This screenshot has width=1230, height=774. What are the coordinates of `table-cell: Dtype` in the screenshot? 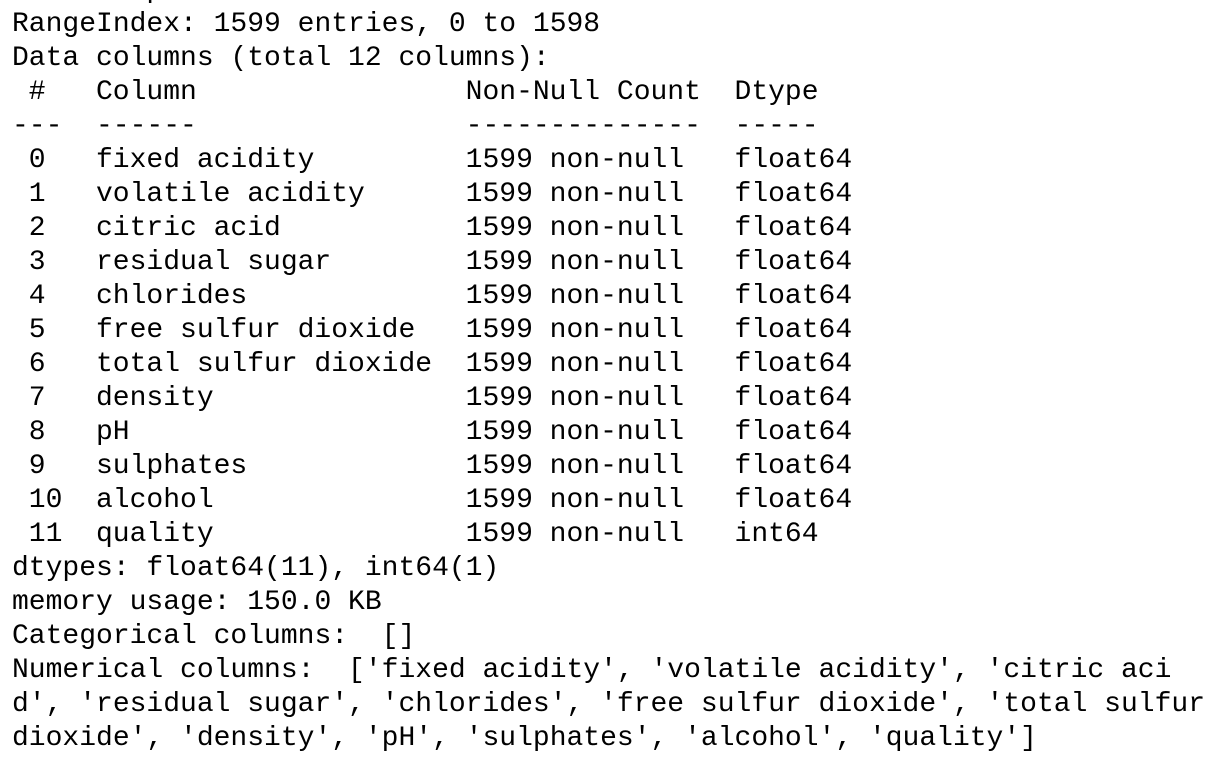 It's located at (776, 92).